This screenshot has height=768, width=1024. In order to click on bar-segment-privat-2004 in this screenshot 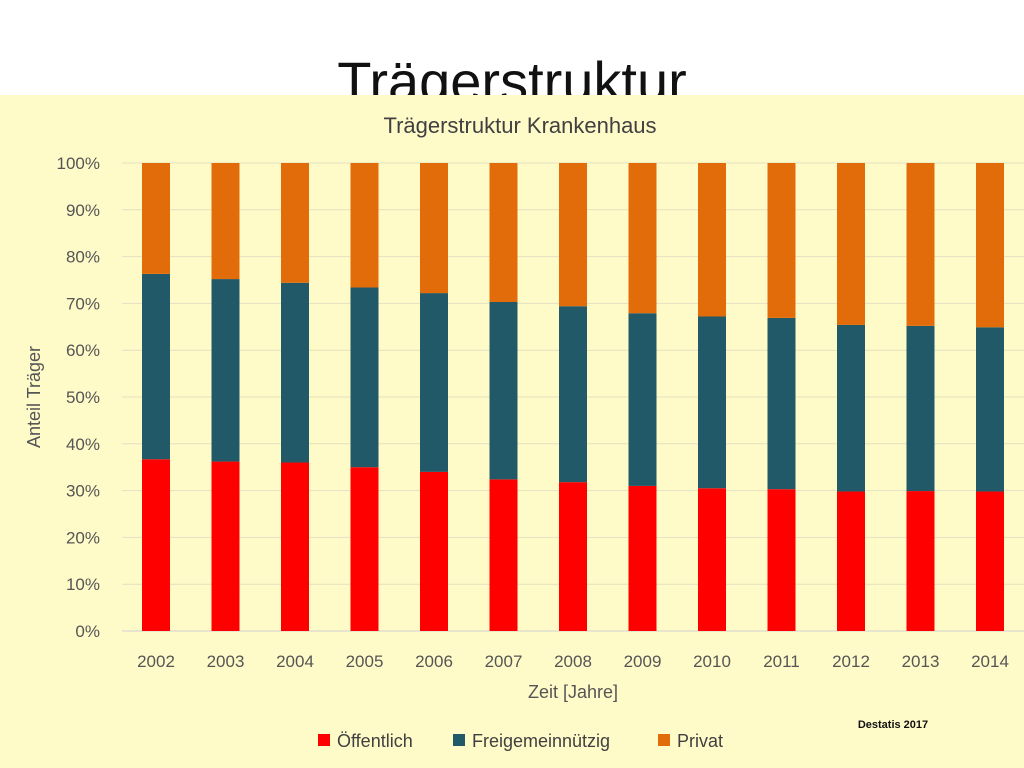, I will do `click(295, 223)`.